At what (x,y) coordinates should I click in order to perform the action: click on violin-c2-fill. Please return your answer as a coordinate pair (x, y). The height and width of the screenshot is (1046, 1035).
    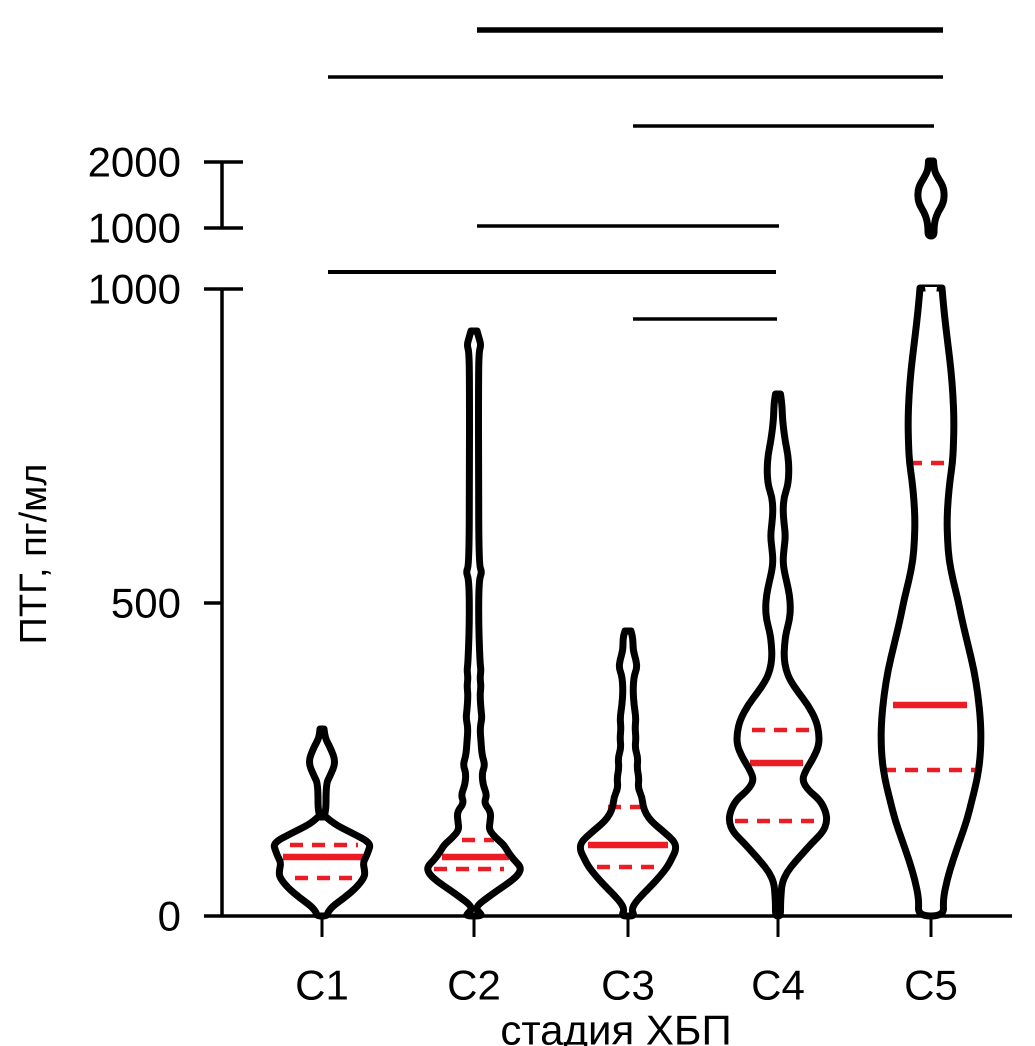
    Looking at the image, I should click on (474, 623).